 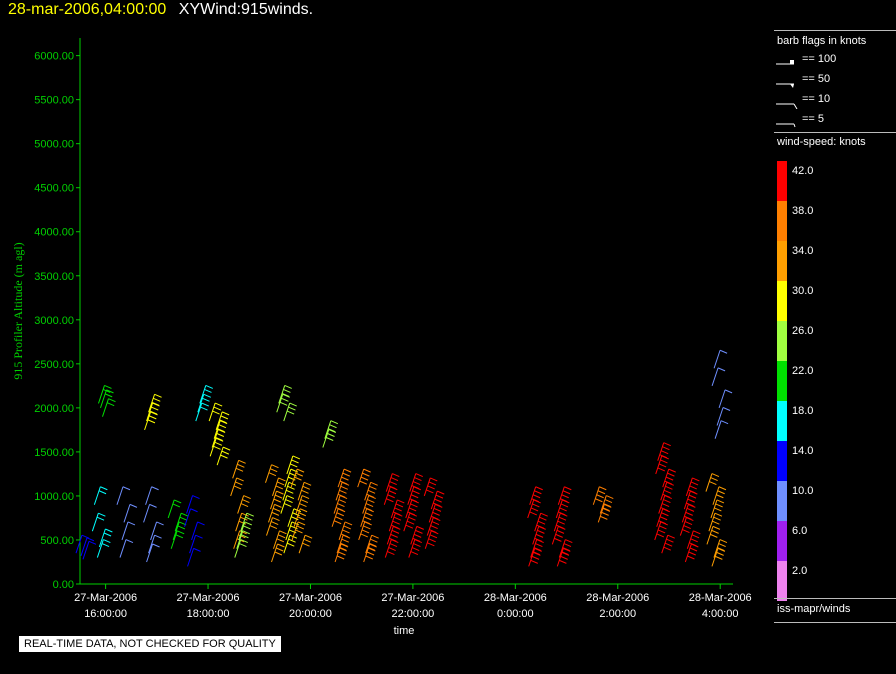 What do you see at coordinates (803, 371) in the screenshot?
I see `scale-label: 22.0` at bounding box center [803, 371].